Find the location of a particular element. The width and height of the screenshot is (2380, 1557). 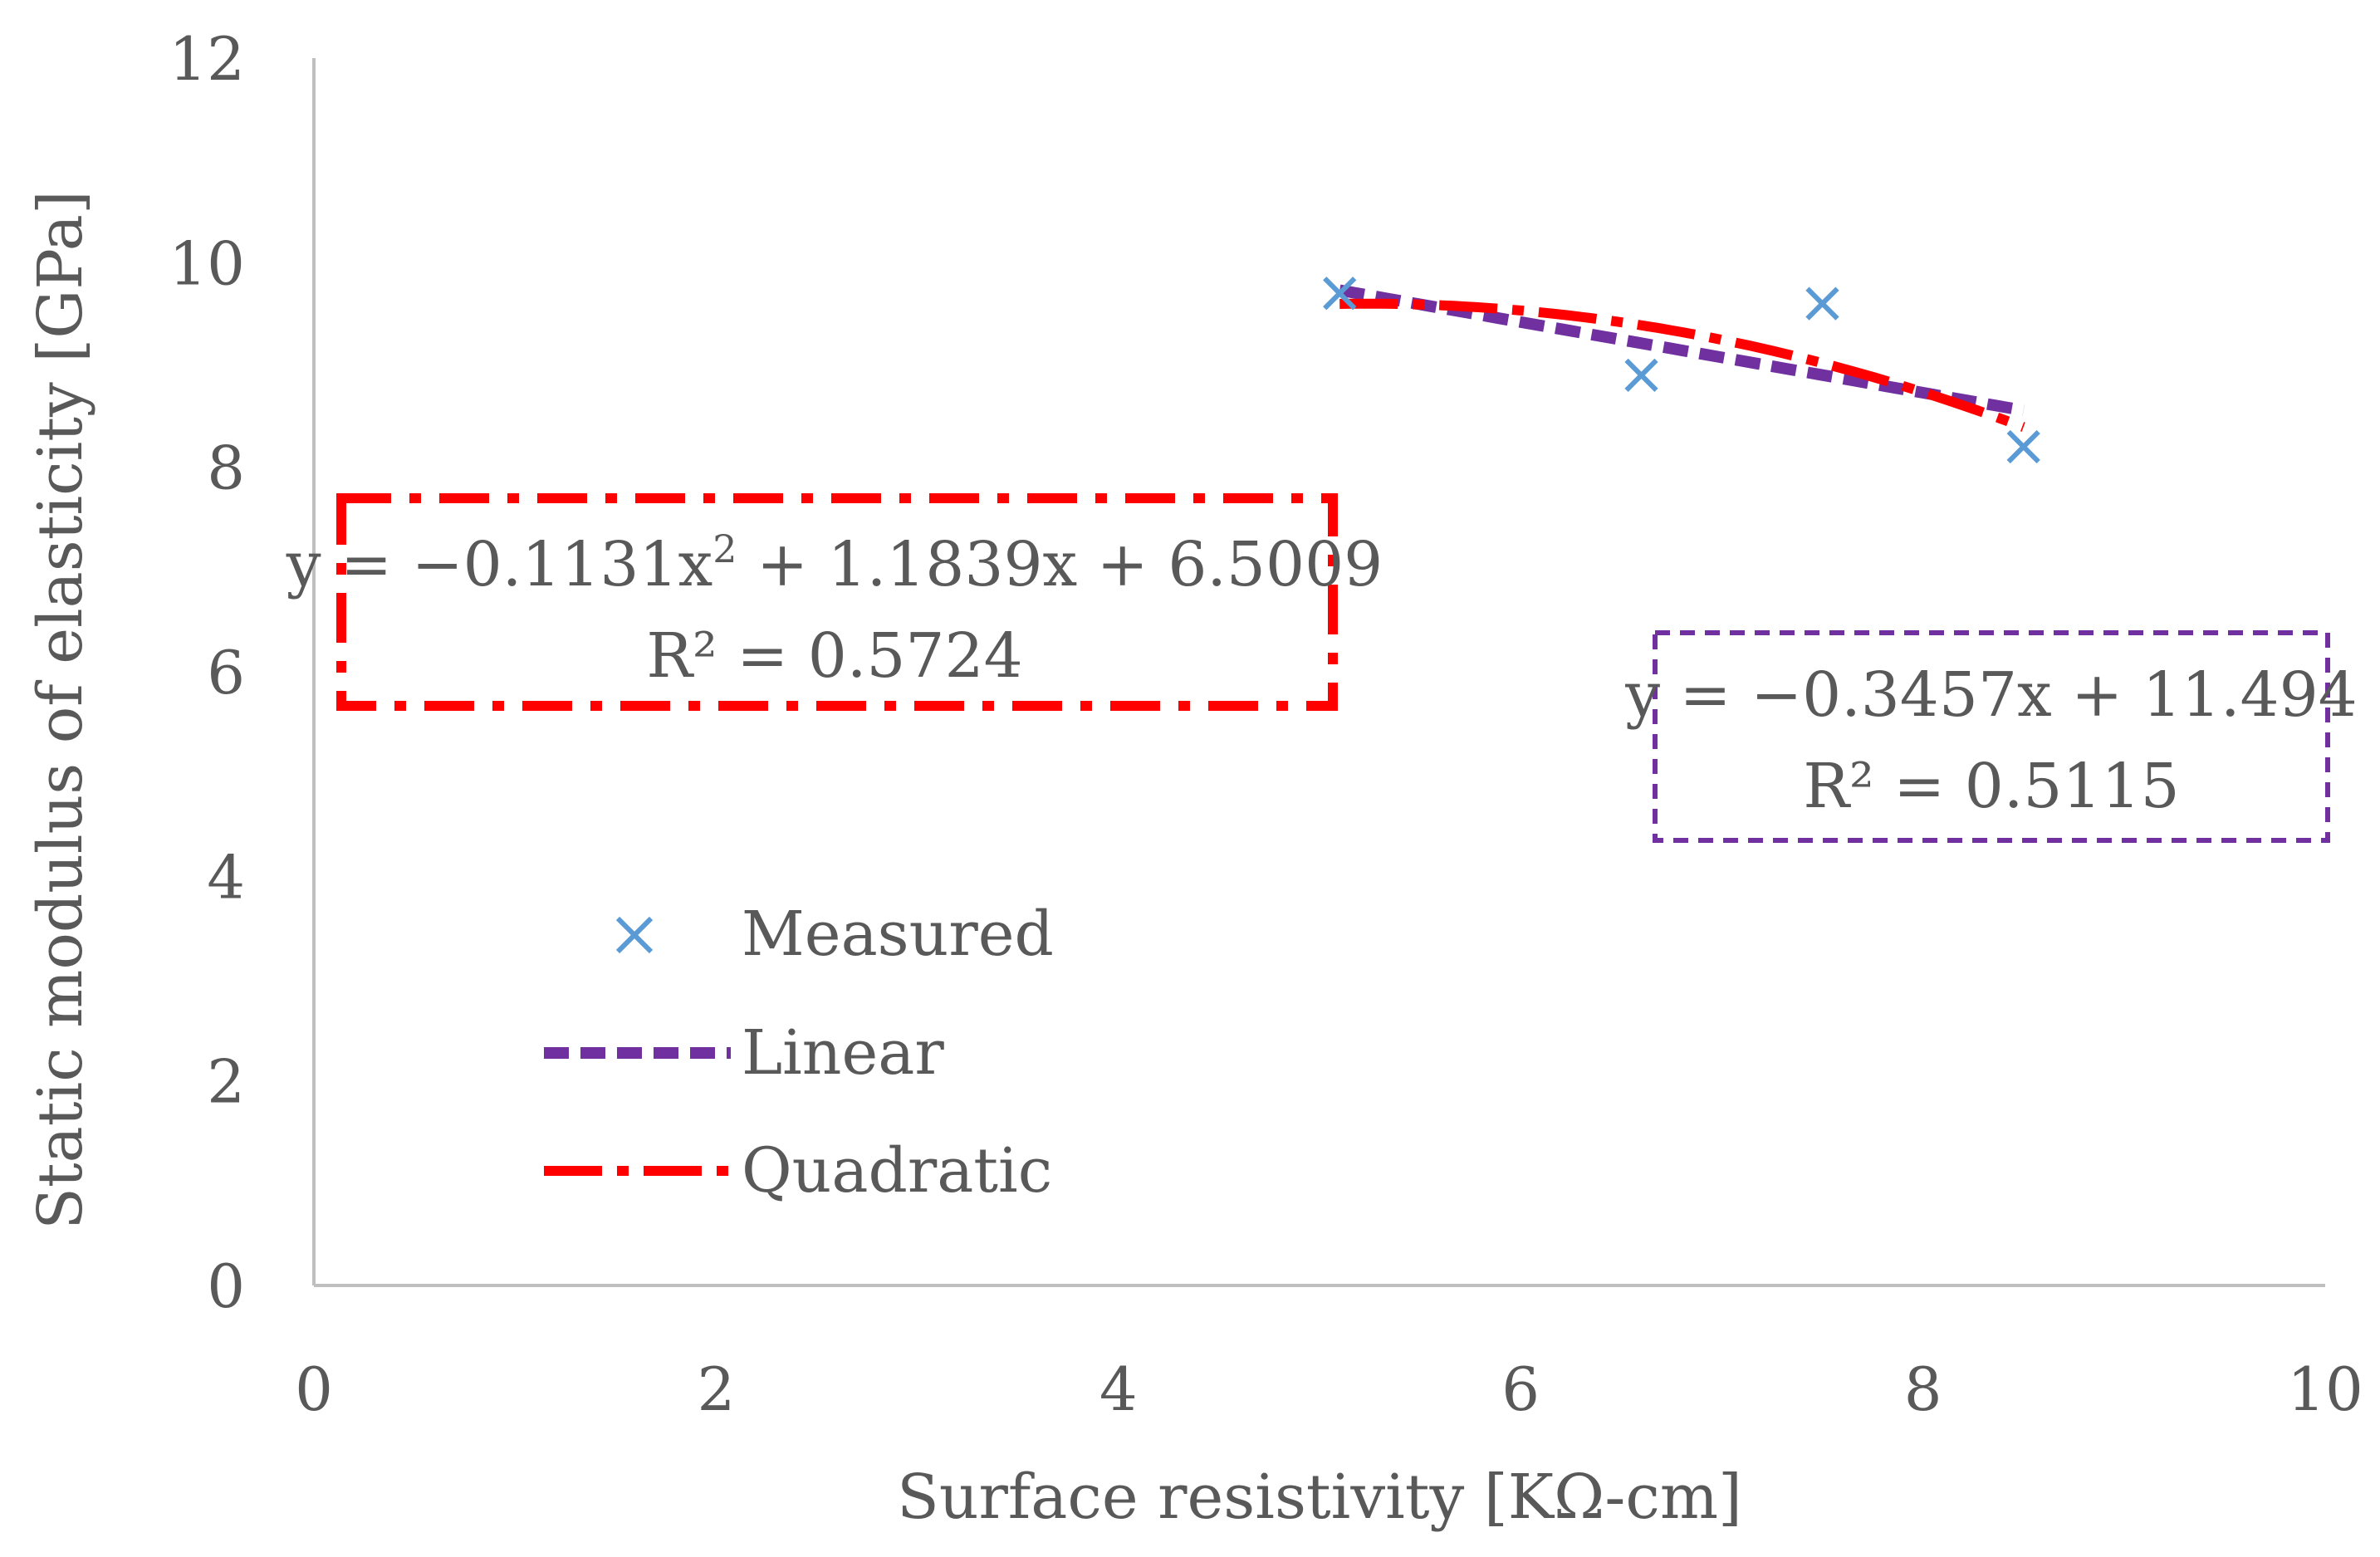

x-tick-label: 0 is located at coordinates (314, 1389).